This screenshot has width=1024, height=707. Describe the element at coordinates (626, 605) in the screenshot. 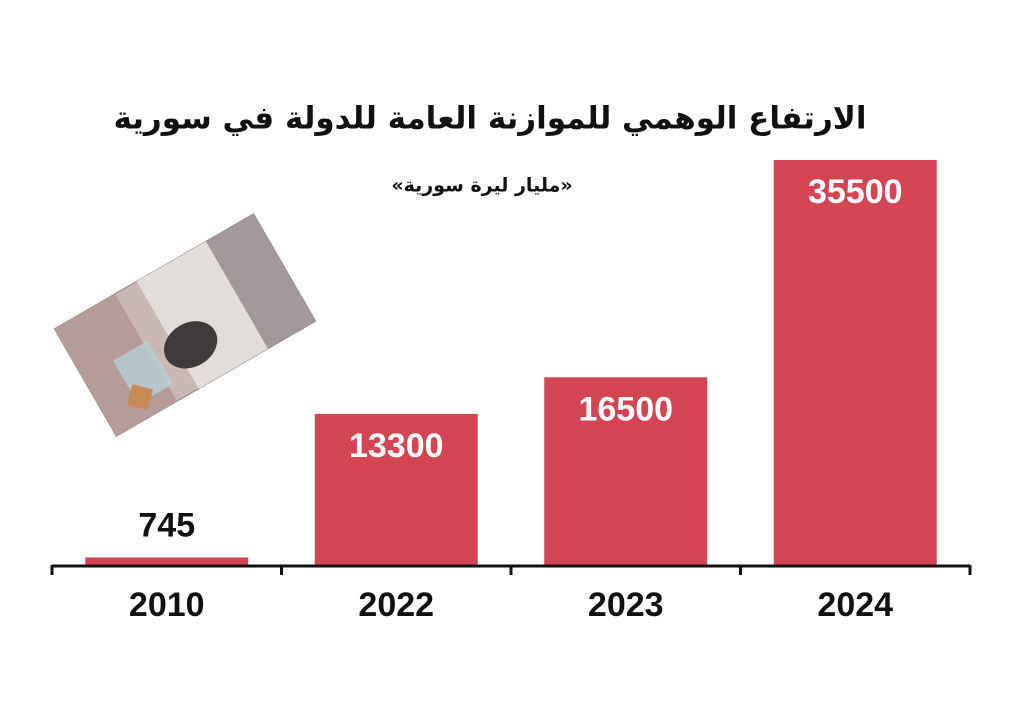

I see `x-tick-label: 2023` at that location.